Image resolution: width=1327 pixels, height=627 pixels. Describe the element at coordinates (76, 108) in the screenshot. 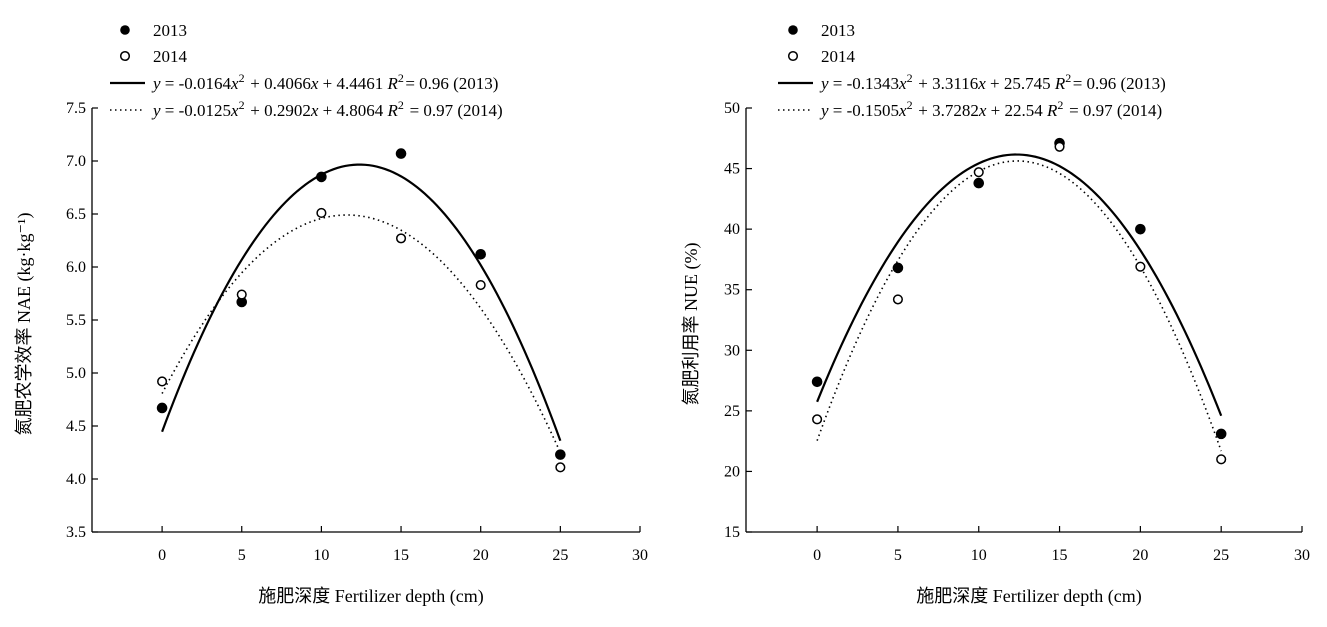

I see `y-tick-label: 7.5` at that location.